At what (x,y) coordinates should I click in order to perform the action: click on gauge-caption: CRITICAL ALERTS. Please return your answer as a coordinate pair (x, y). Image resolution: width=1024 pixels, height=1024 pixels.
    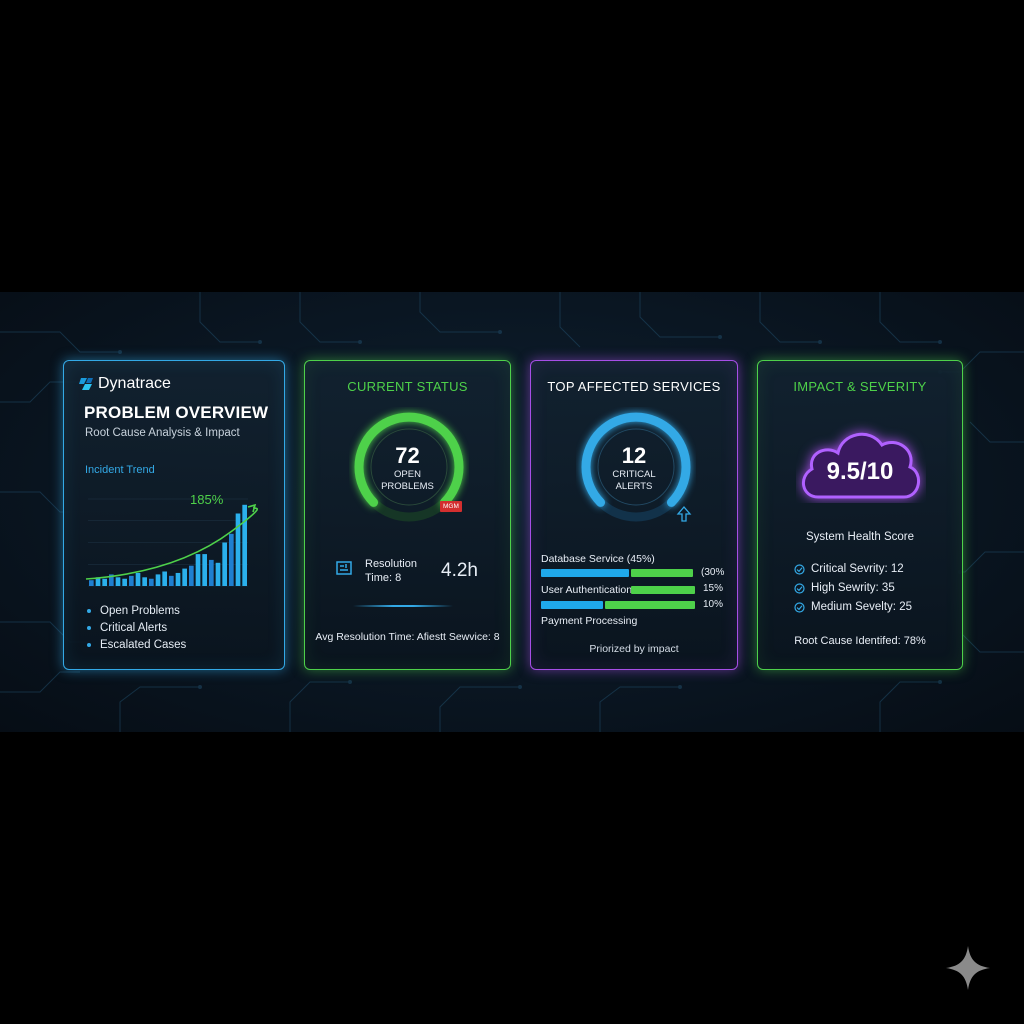
    Looking at the image, I should click on (634, 481).